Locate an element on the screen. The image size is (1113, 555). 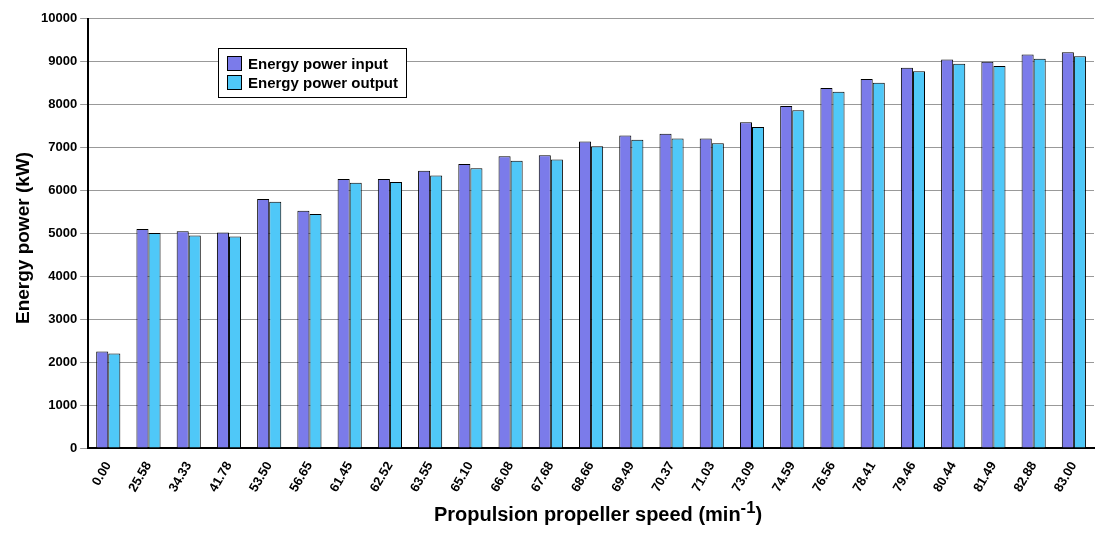
legend-label: Energy power output is located at coordinates (323, 82).